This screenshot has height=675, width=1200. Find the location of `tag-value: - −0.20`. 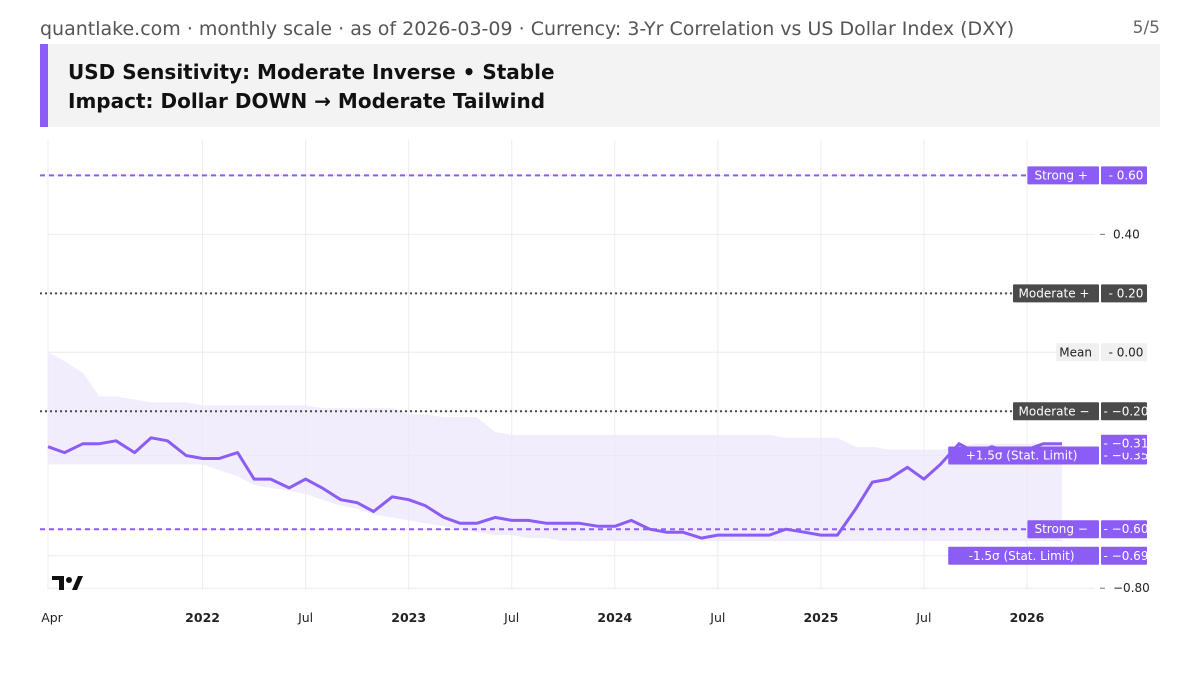

tag-value: - −0.20 is located at coordinates (1126, 411).